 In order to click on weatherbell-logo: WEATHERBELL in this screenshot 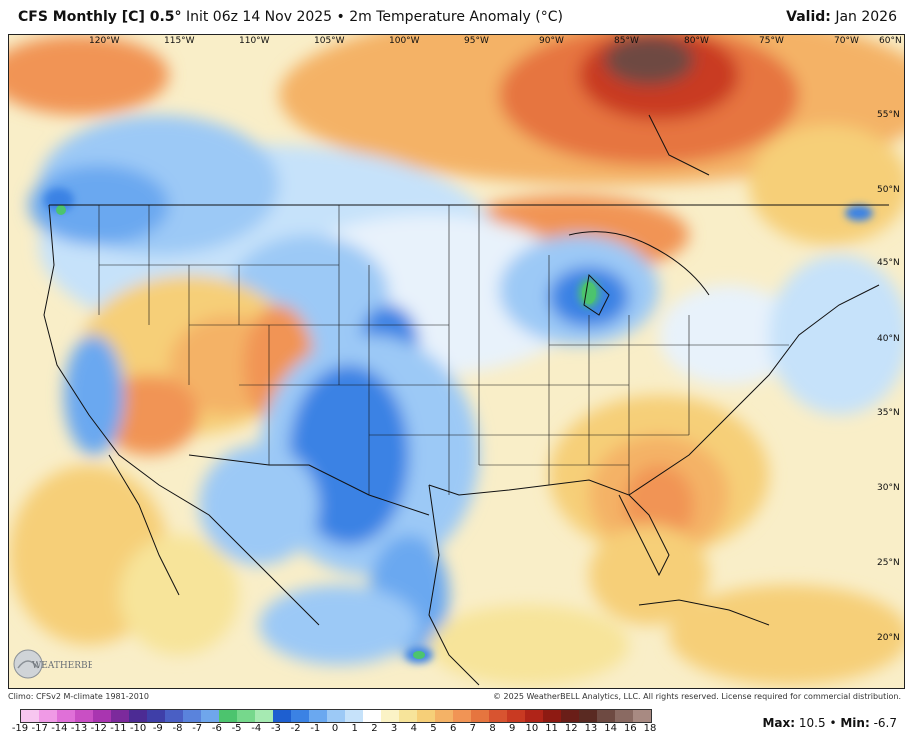, I will do `click(59, 666)`.